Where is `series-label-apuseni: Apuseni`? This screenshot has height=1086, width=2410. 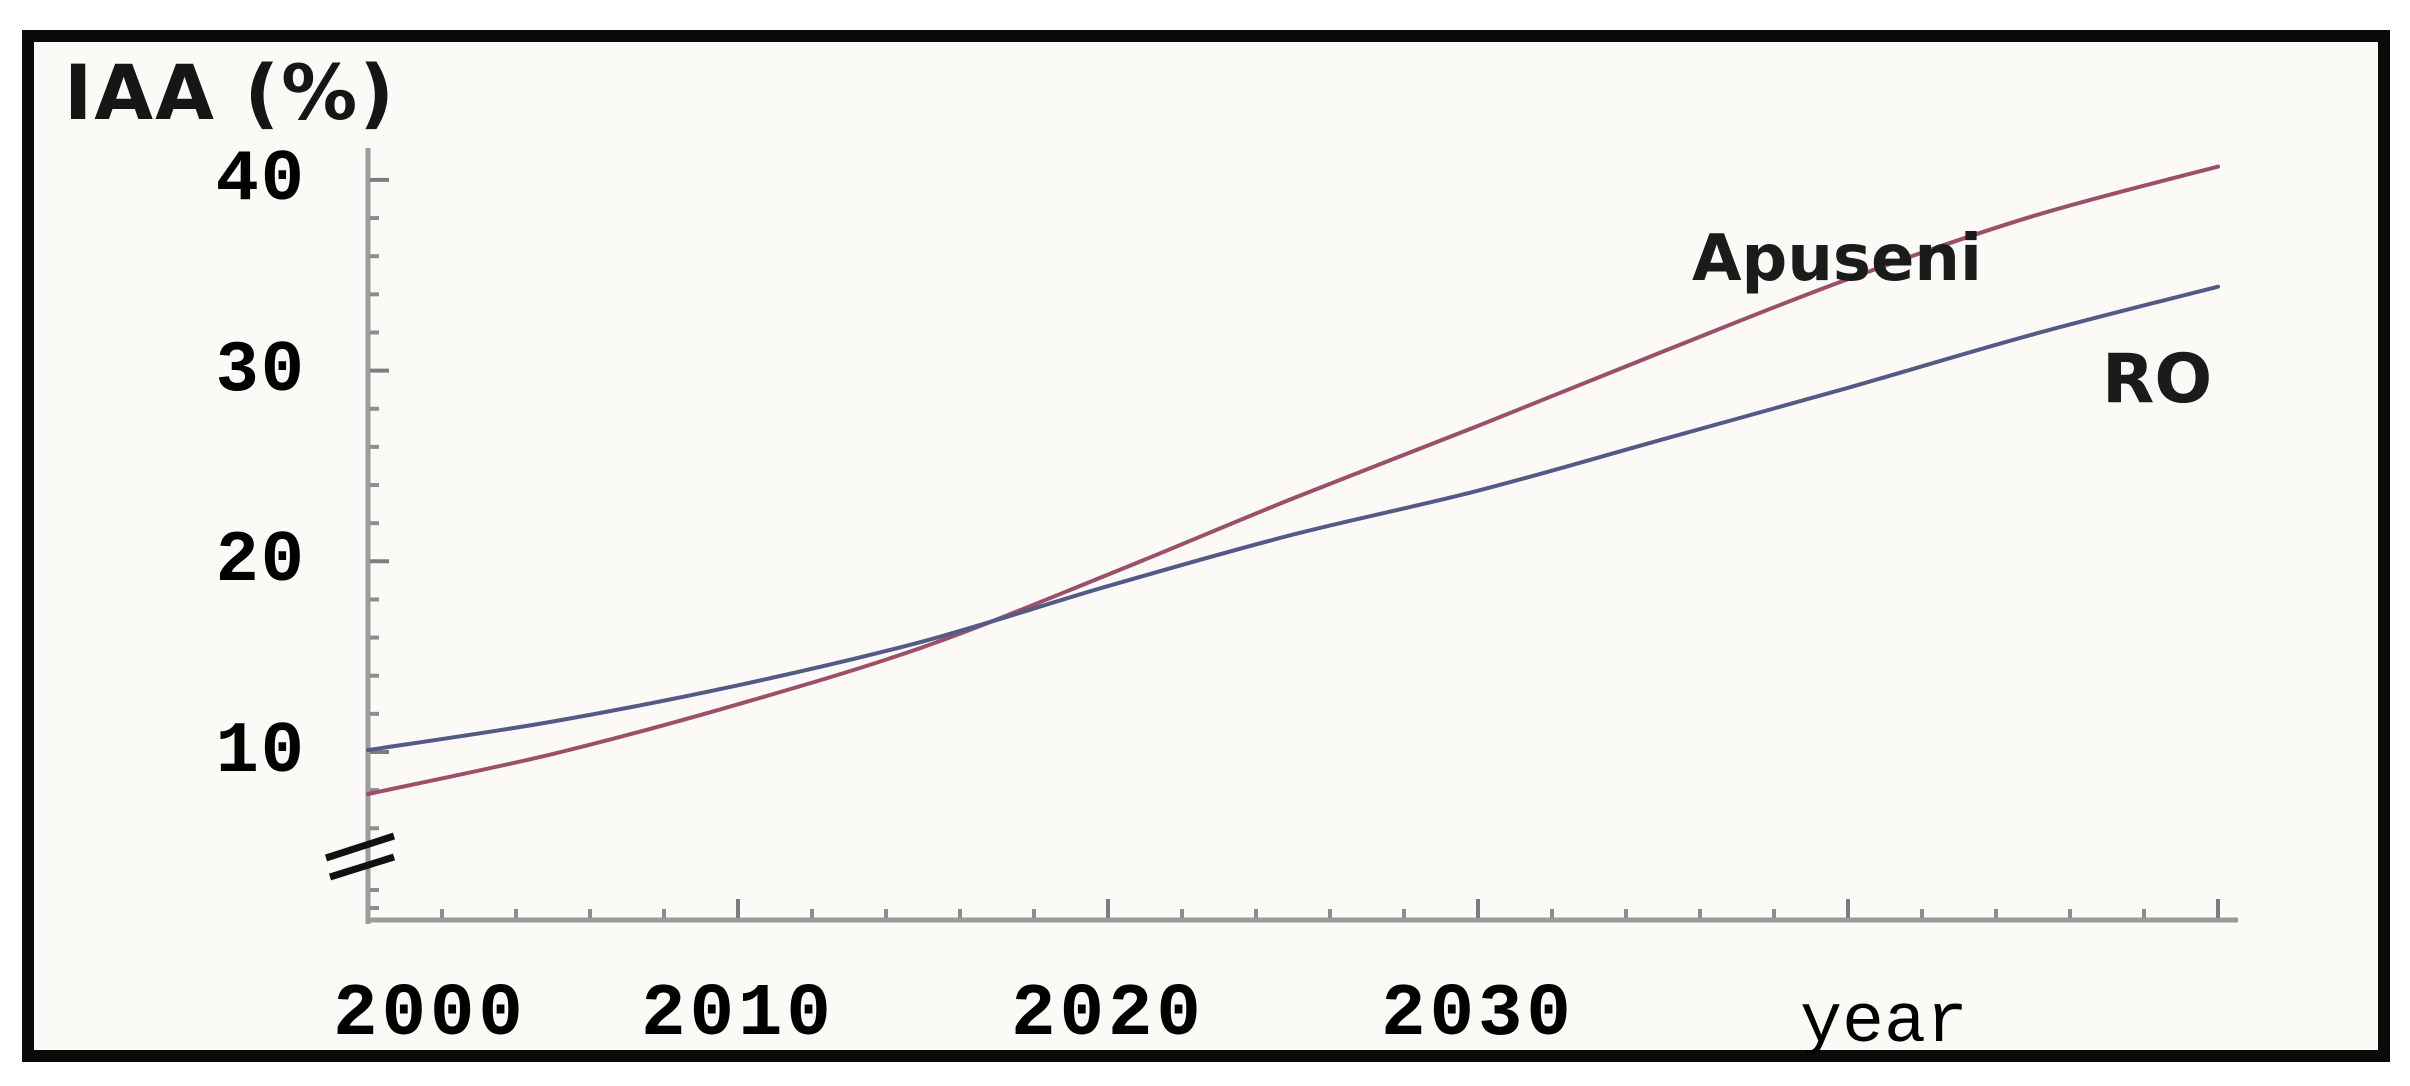 series-label-apuseni: Apuseni is located at coordinates (1837, 259).